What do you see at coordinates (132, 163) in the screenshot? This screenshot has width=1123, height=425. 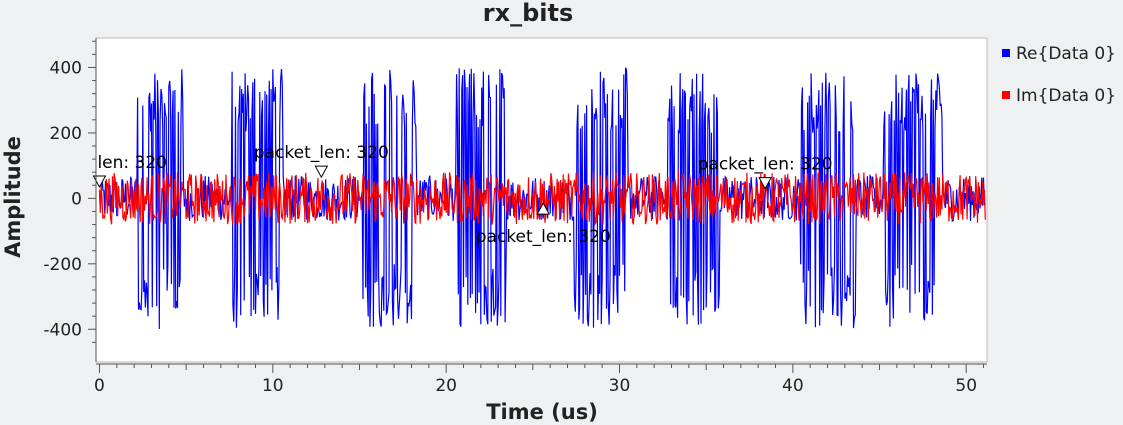 I see `tag-label: len: 320` at bounding box center [132, 163].